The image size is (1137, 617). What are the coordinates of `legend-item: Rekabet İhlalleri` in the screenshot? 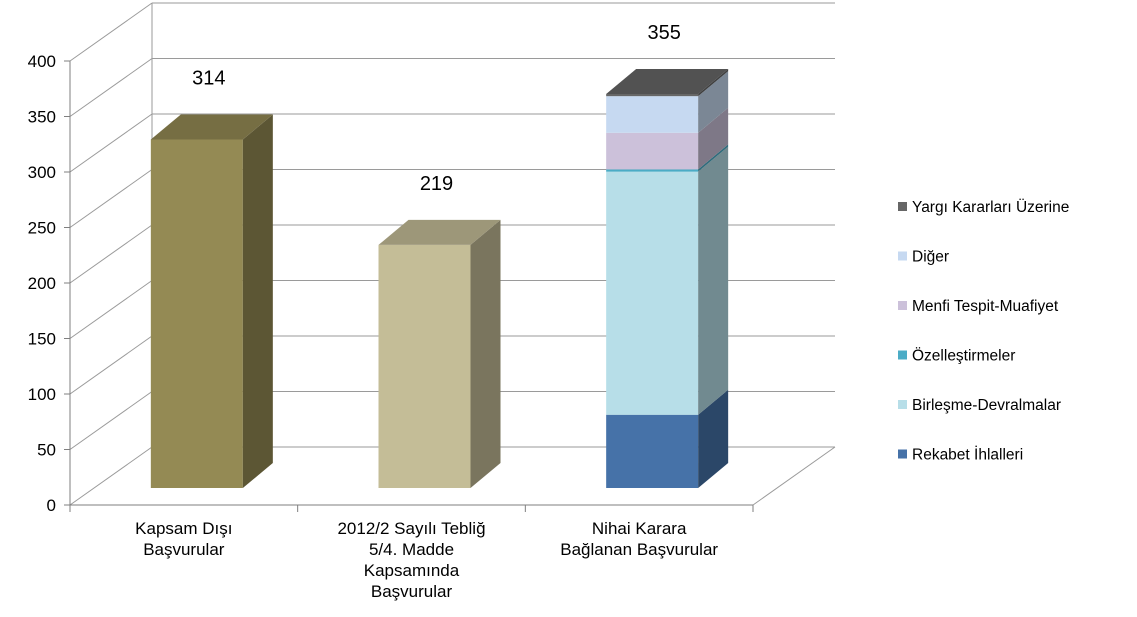 It's located at (960, 455).